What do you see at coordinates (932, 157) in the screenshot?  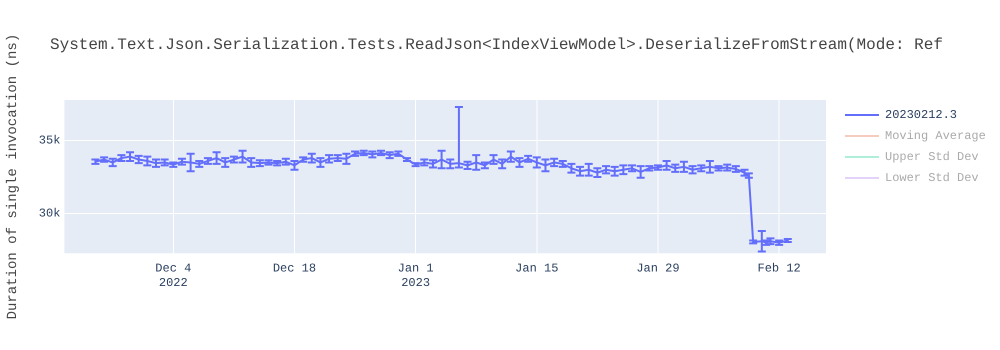 I see `legend-label: Upper Std Dev` at bounding box center [932, 157].